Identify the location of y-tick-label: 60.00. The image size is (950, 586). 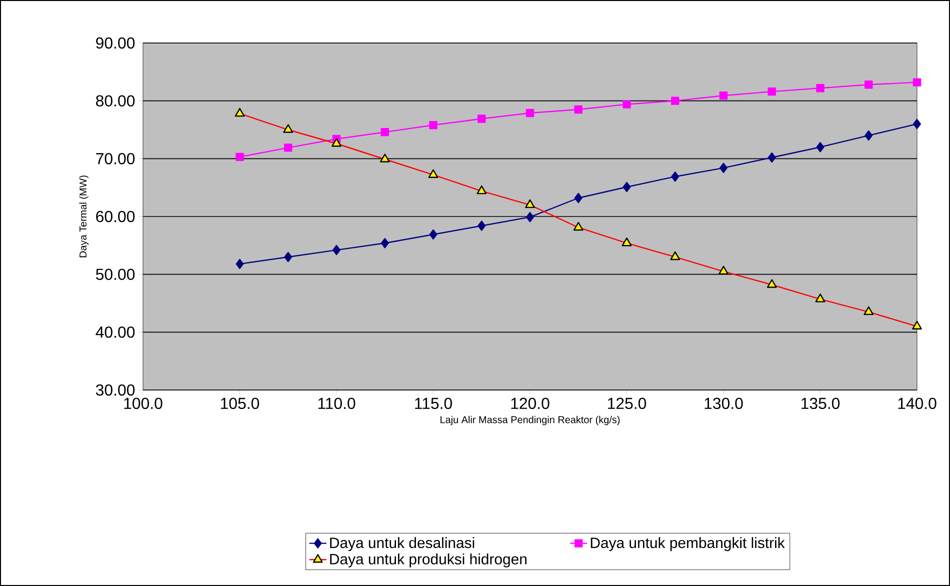
(115, 216).